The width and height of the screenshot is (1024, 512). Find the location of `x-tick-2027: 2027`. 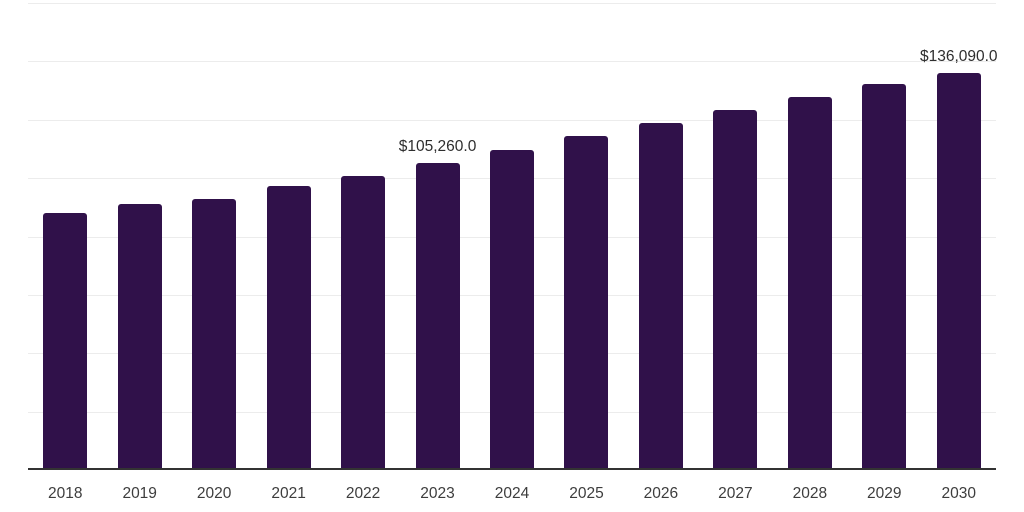

x-tick-2027: 2027 is located at coordinates (735, 493).